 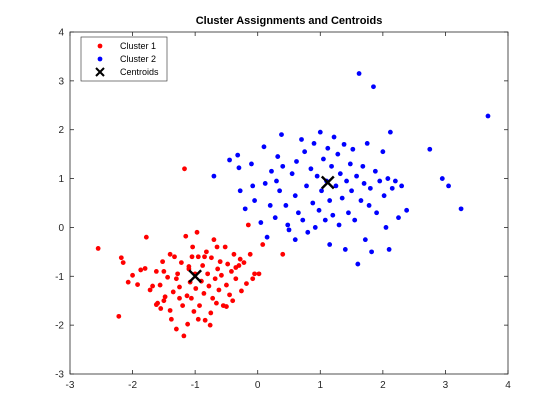 I want to click on chart-title: Cluster Assignments and Centroids, so click(x=289, y=21).